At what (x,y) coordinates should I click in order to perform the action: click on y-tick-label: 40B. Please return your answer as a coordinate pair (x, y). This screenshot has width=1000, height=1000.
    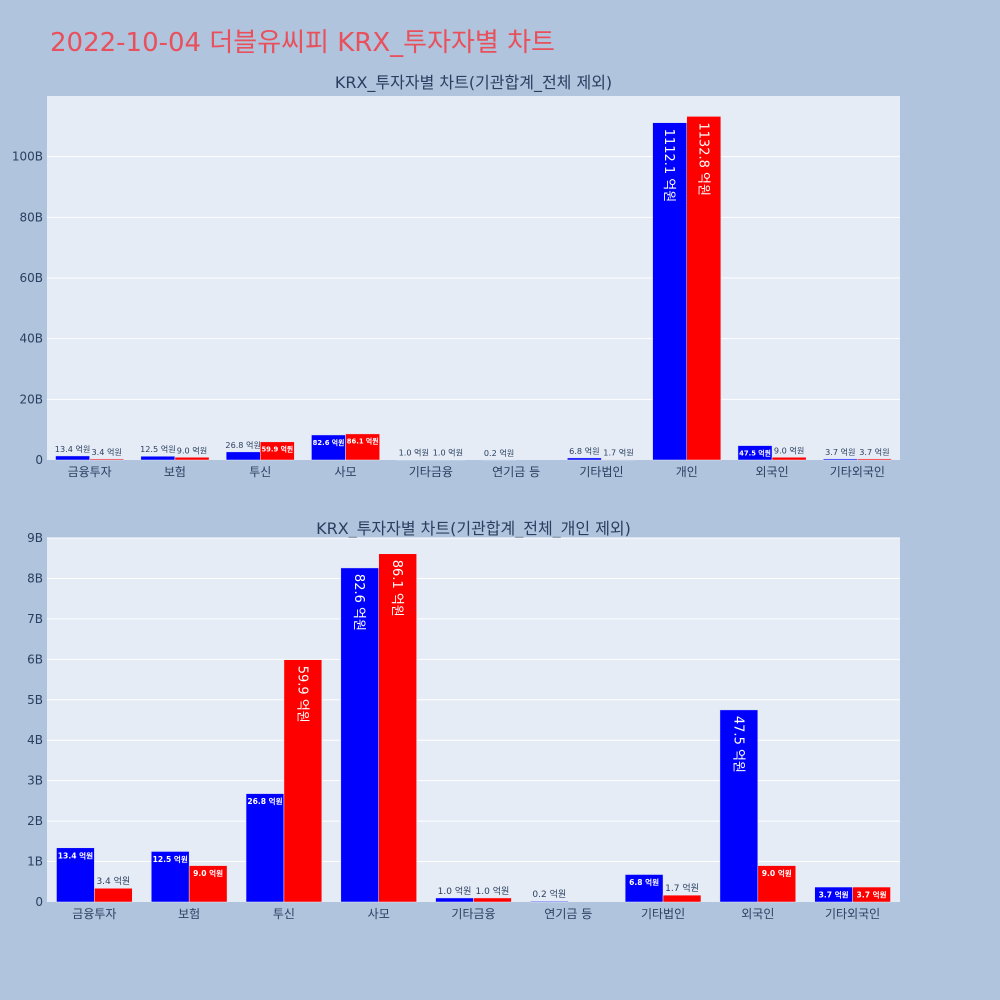
    Looking at the image, I should click on (31, 339).